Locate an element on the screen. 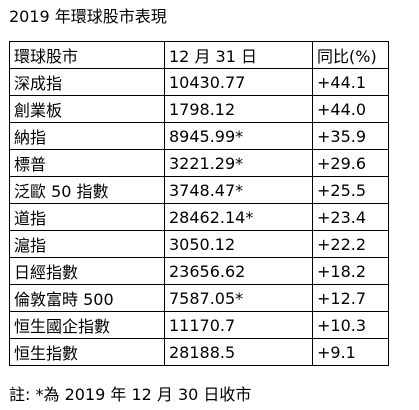 This screenshot has height=410, width=419. close-value: 11170.7 is located at coordinates (238, 325).